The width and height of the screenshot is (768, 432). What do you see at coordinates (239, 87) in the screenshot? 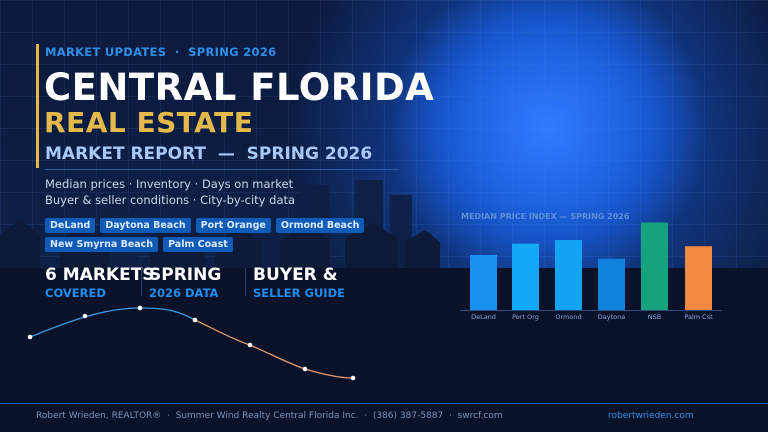
I see `title: CENTRAL FLORIDA` at bounding box center [239, 87].